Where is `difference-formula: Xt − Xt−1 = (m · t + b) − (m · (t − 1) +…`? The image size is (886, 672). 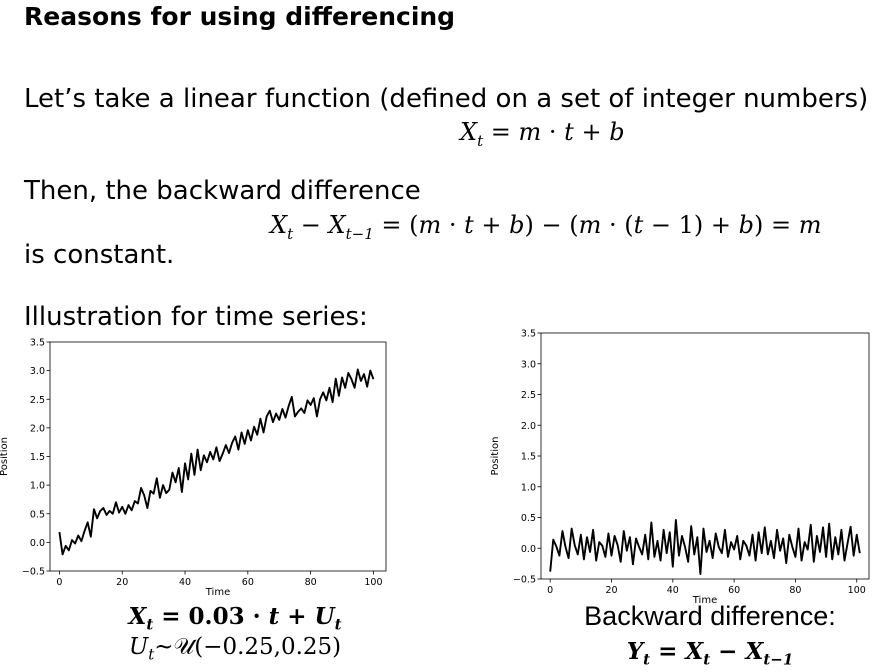
difference-formula: Xt − Xt−1 = (m · t + b) − (m · (t − 1) +… is located at coordinates (546, 227).